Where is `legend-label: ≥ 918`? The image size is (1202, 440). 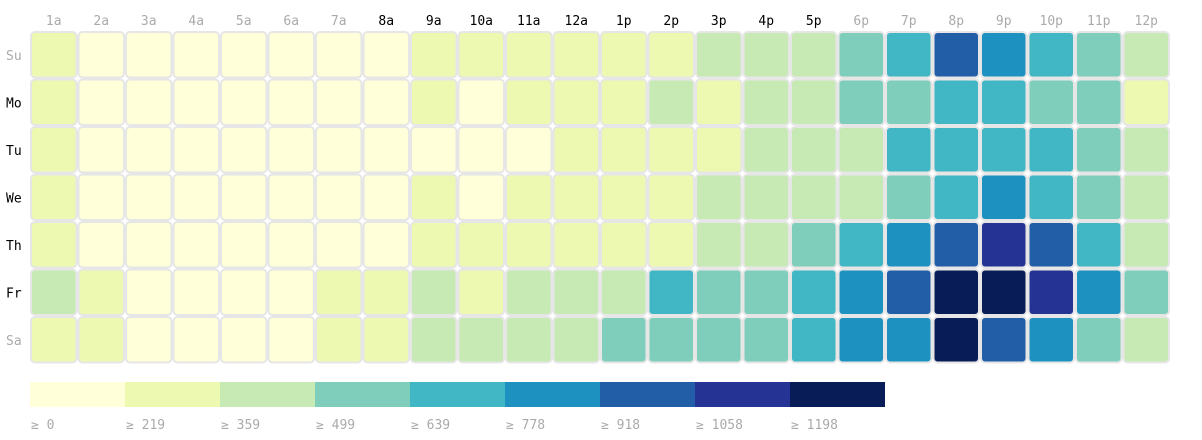 legend-label: ≥ 918 is located at coordinates (620, 425).